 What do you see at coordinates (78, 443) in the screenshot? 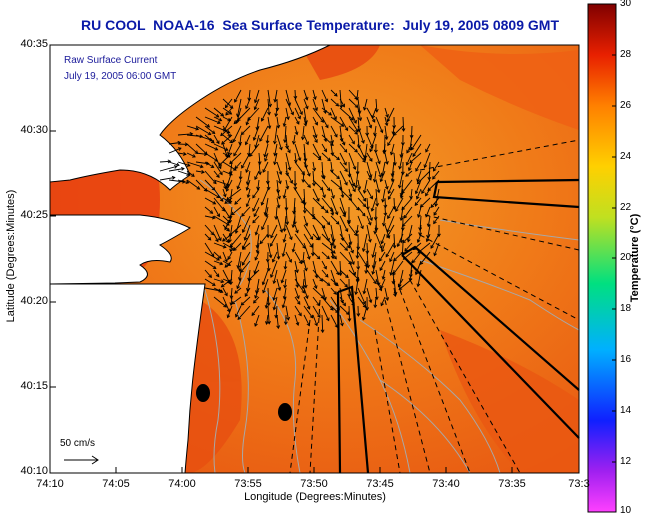
I see `scale-label: 50 cm/s` at bounding box center [78, 443].